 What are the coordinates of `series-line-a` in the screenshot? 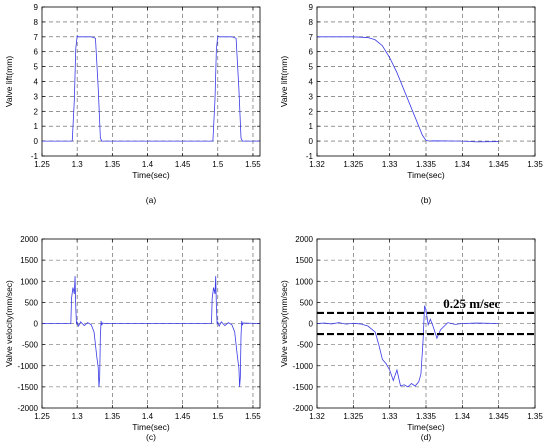 It's located at (151, 88).